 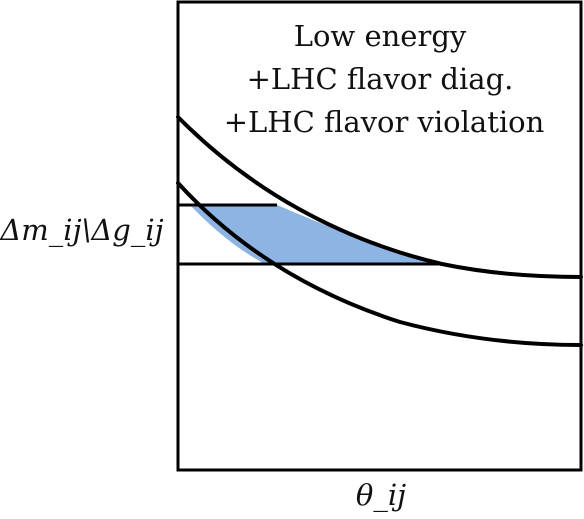 What do you see at coordinates (82, 230) in the screenshot?
I see `y-axis-label: Δm_ij\Δg_ij` at bounding box center [82, 230].